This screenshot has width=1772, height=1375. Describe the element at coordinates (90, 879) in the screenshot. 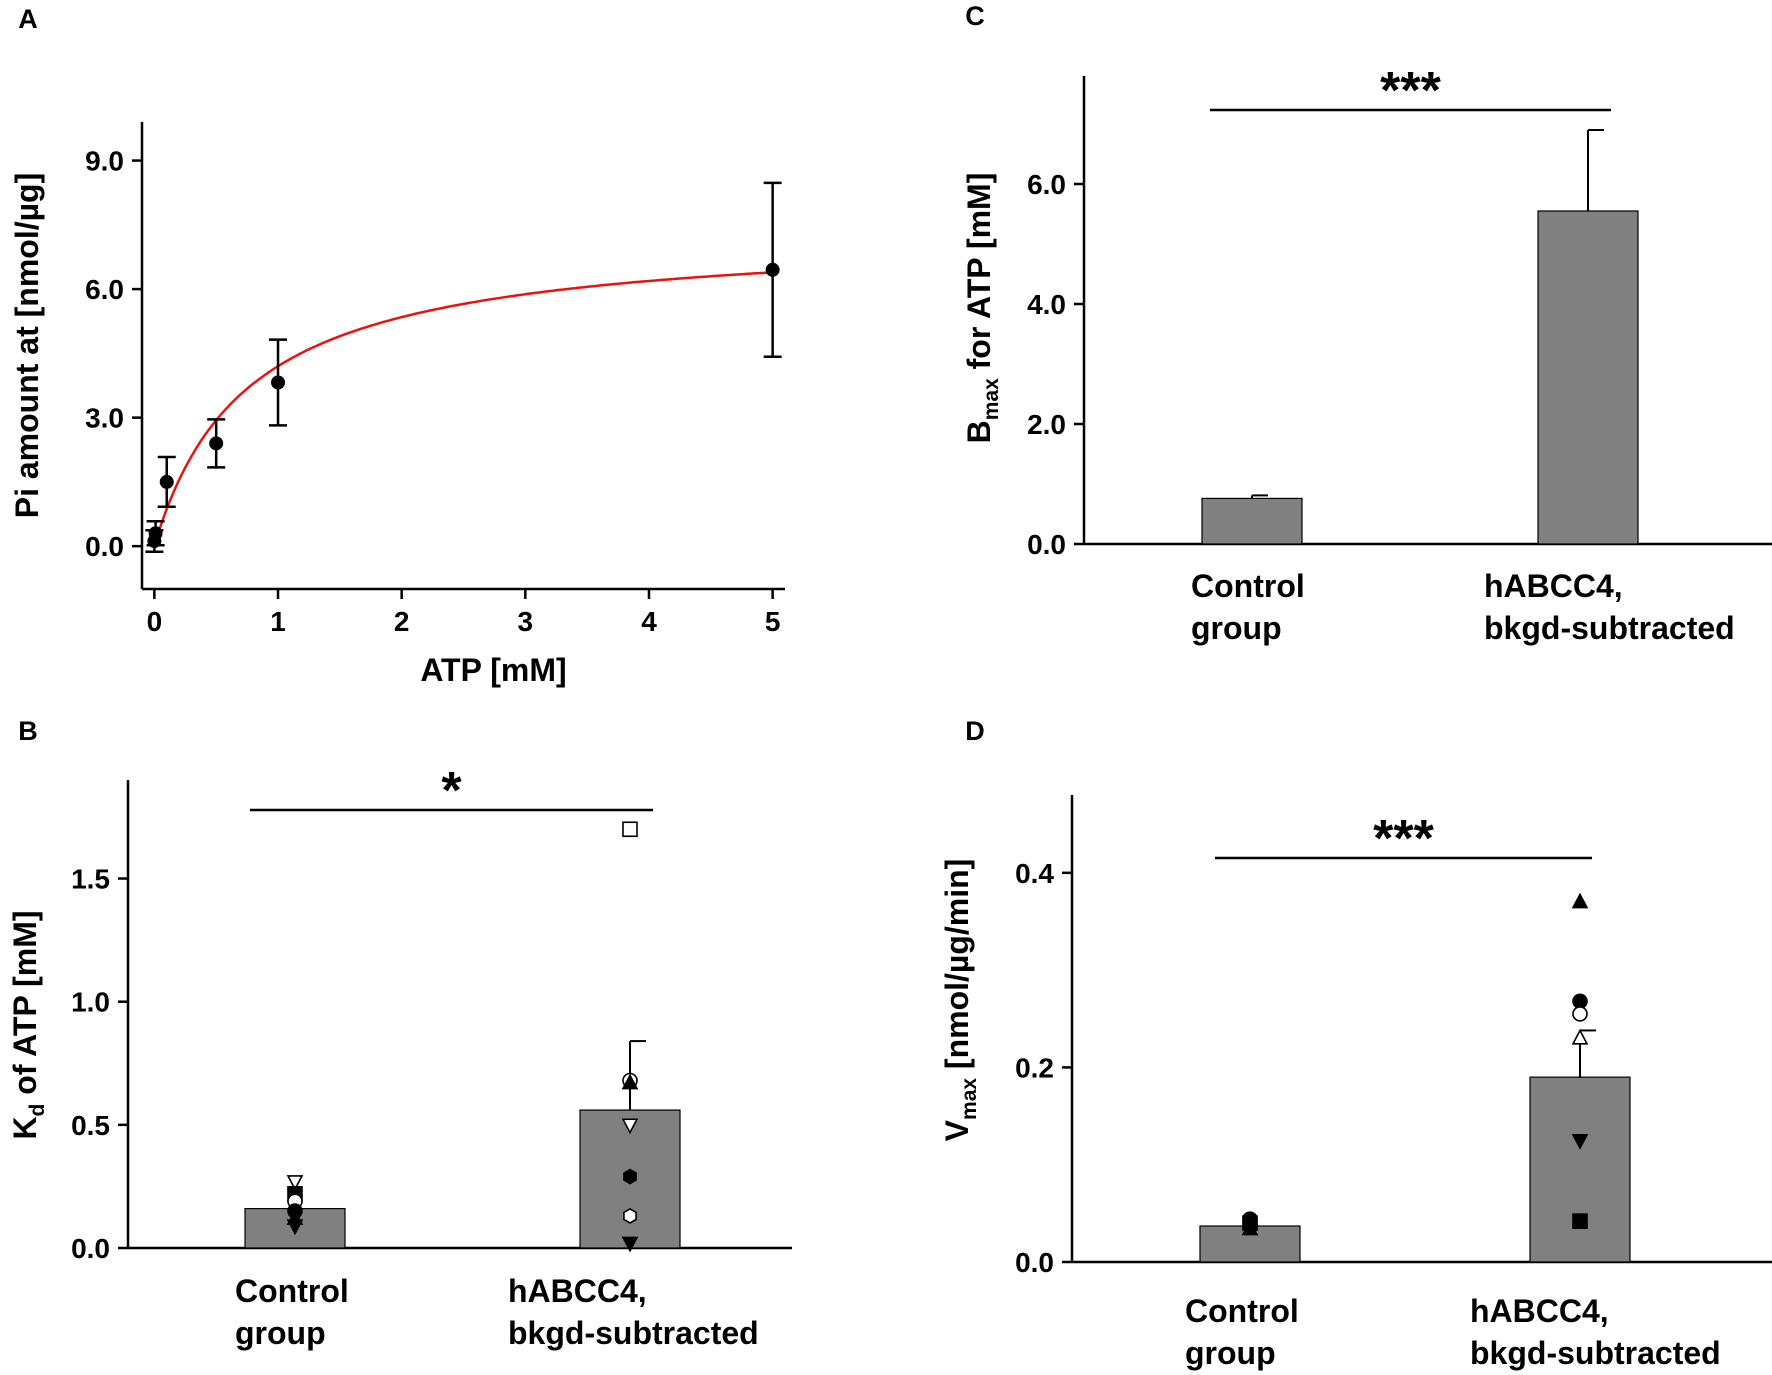

I see `y-tick-label: 1.5` at that location.